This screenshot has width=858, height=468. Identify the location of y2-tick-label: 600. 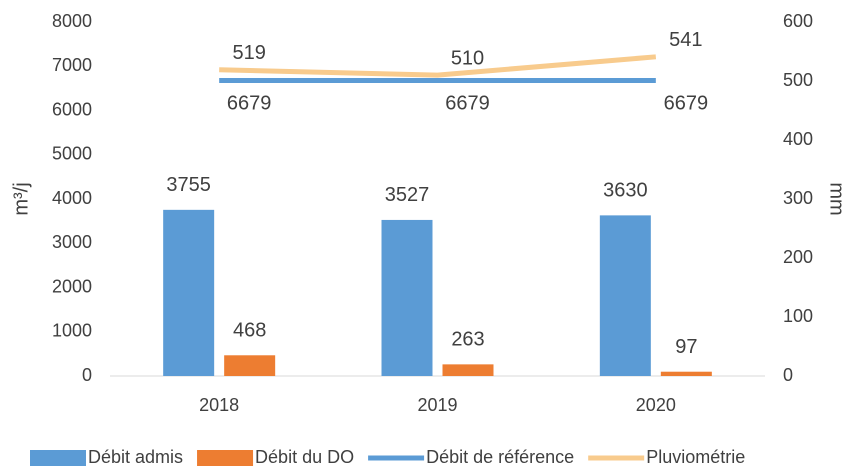
(798, 21).